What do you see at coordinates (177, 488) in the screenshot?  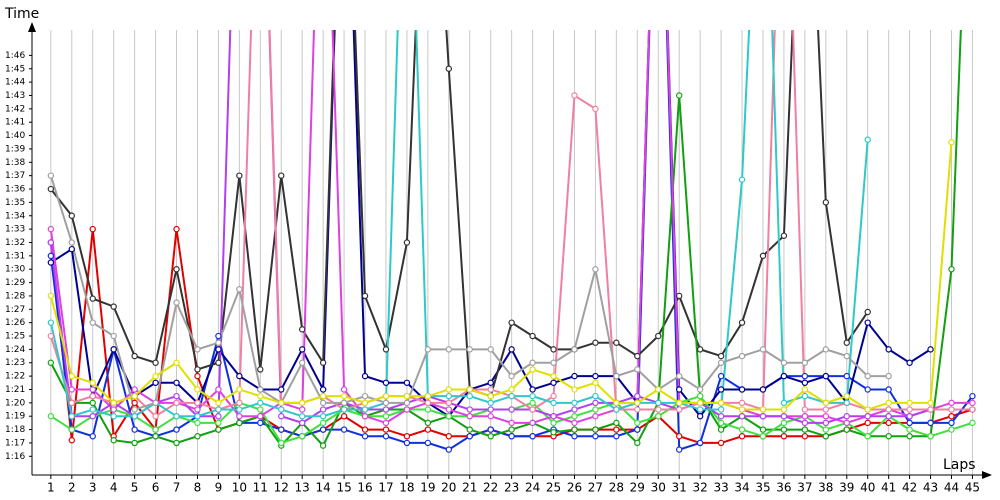 I see `x-tick-label: 7` at bounding box center [177, 488].